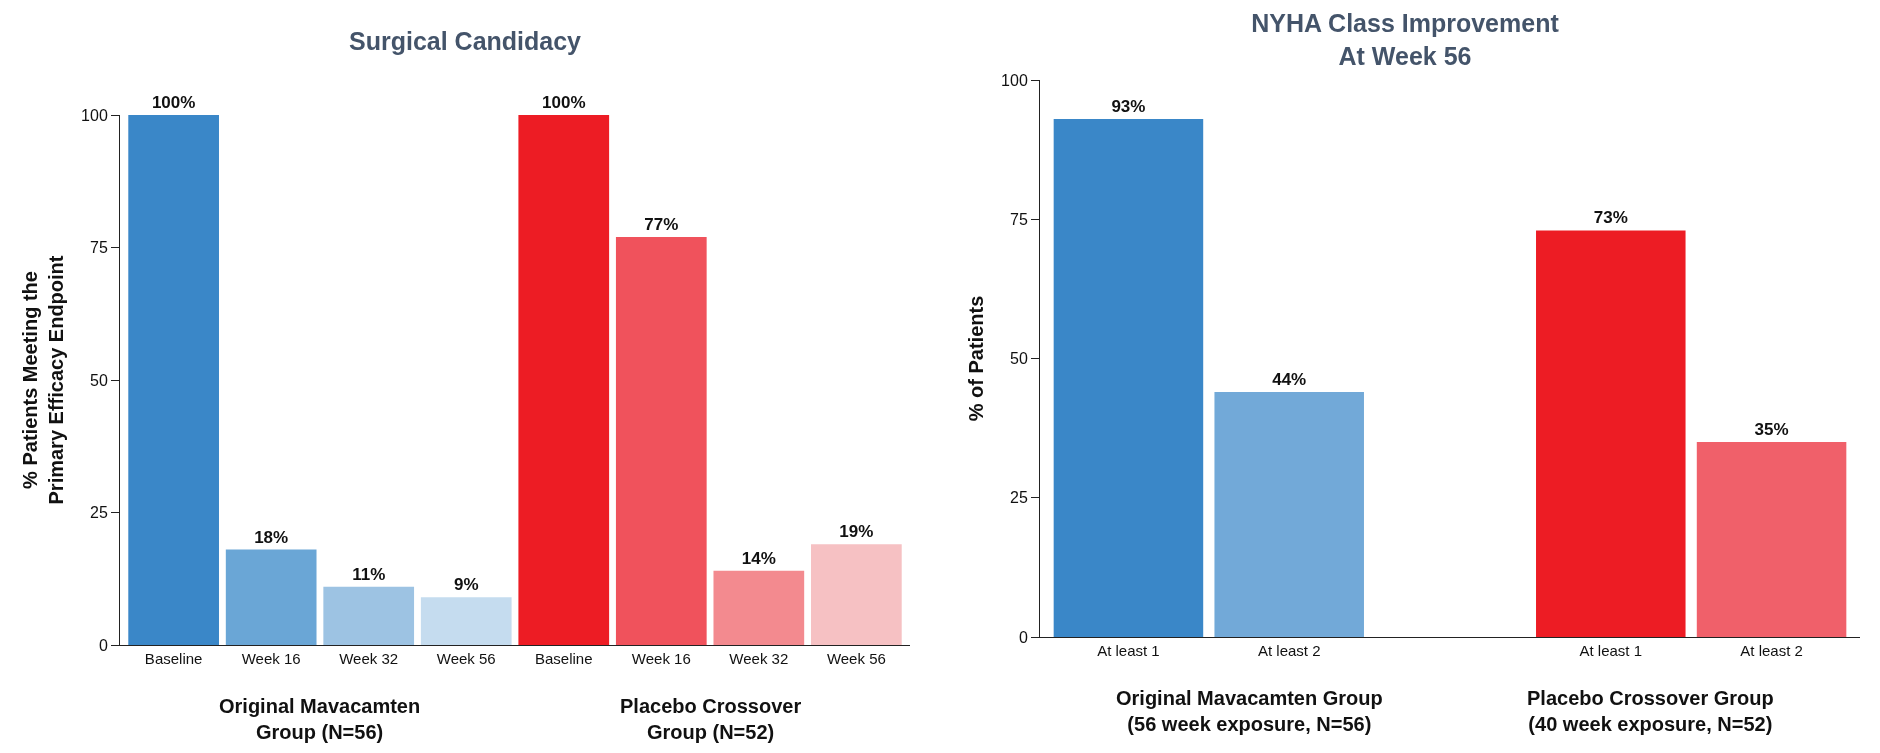 The width and height of the screenshot is (1880, 753). What do you see at coordinates (1289, 379) in the screenshot?
I see `data-label: 44%` at bounding box center [1289, 379].